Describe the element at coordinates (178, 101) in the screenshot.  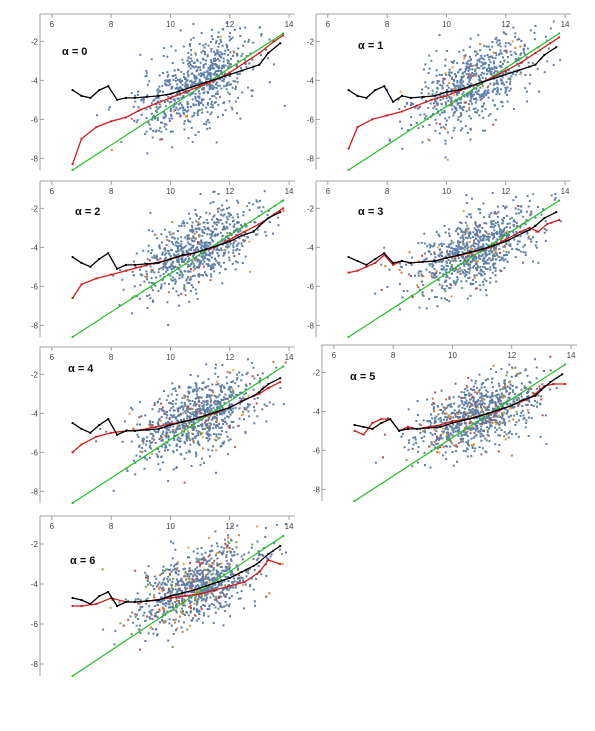
I see `green-line` at that location.